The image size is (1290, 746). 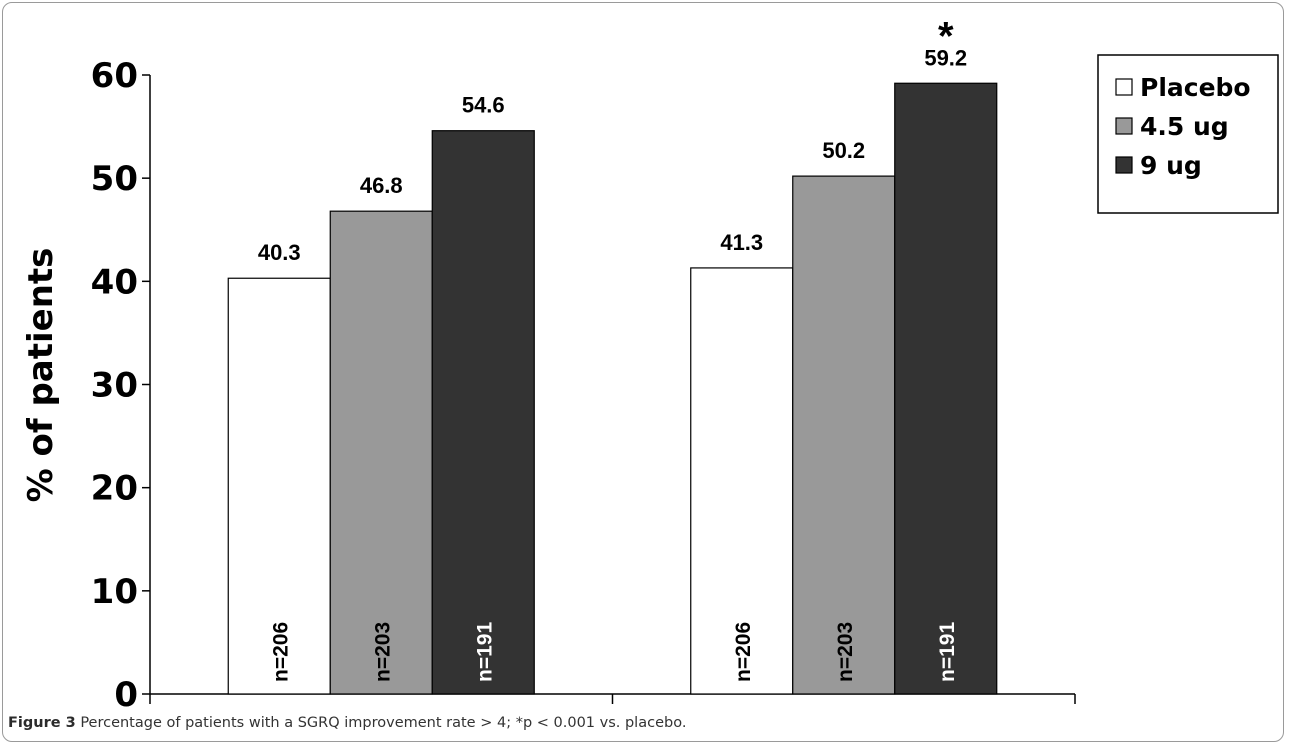 I want to click on bar-value-label: 59.2, so click(x=945, y=57).